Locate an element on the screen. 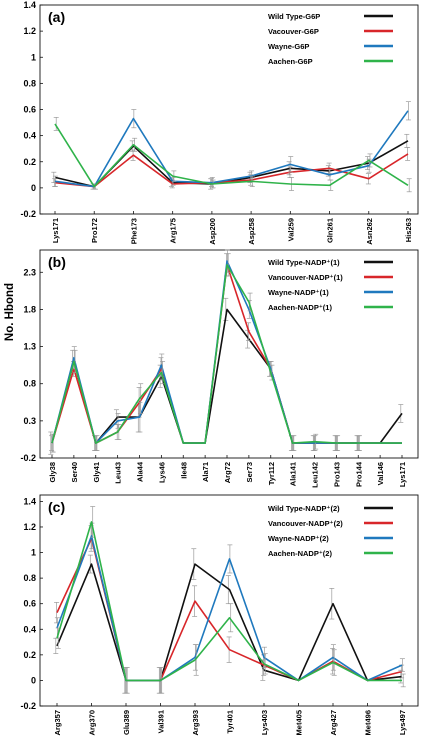  legend-label: Vancouver-NADP⁺(2) is located at coordinates (305, 523).